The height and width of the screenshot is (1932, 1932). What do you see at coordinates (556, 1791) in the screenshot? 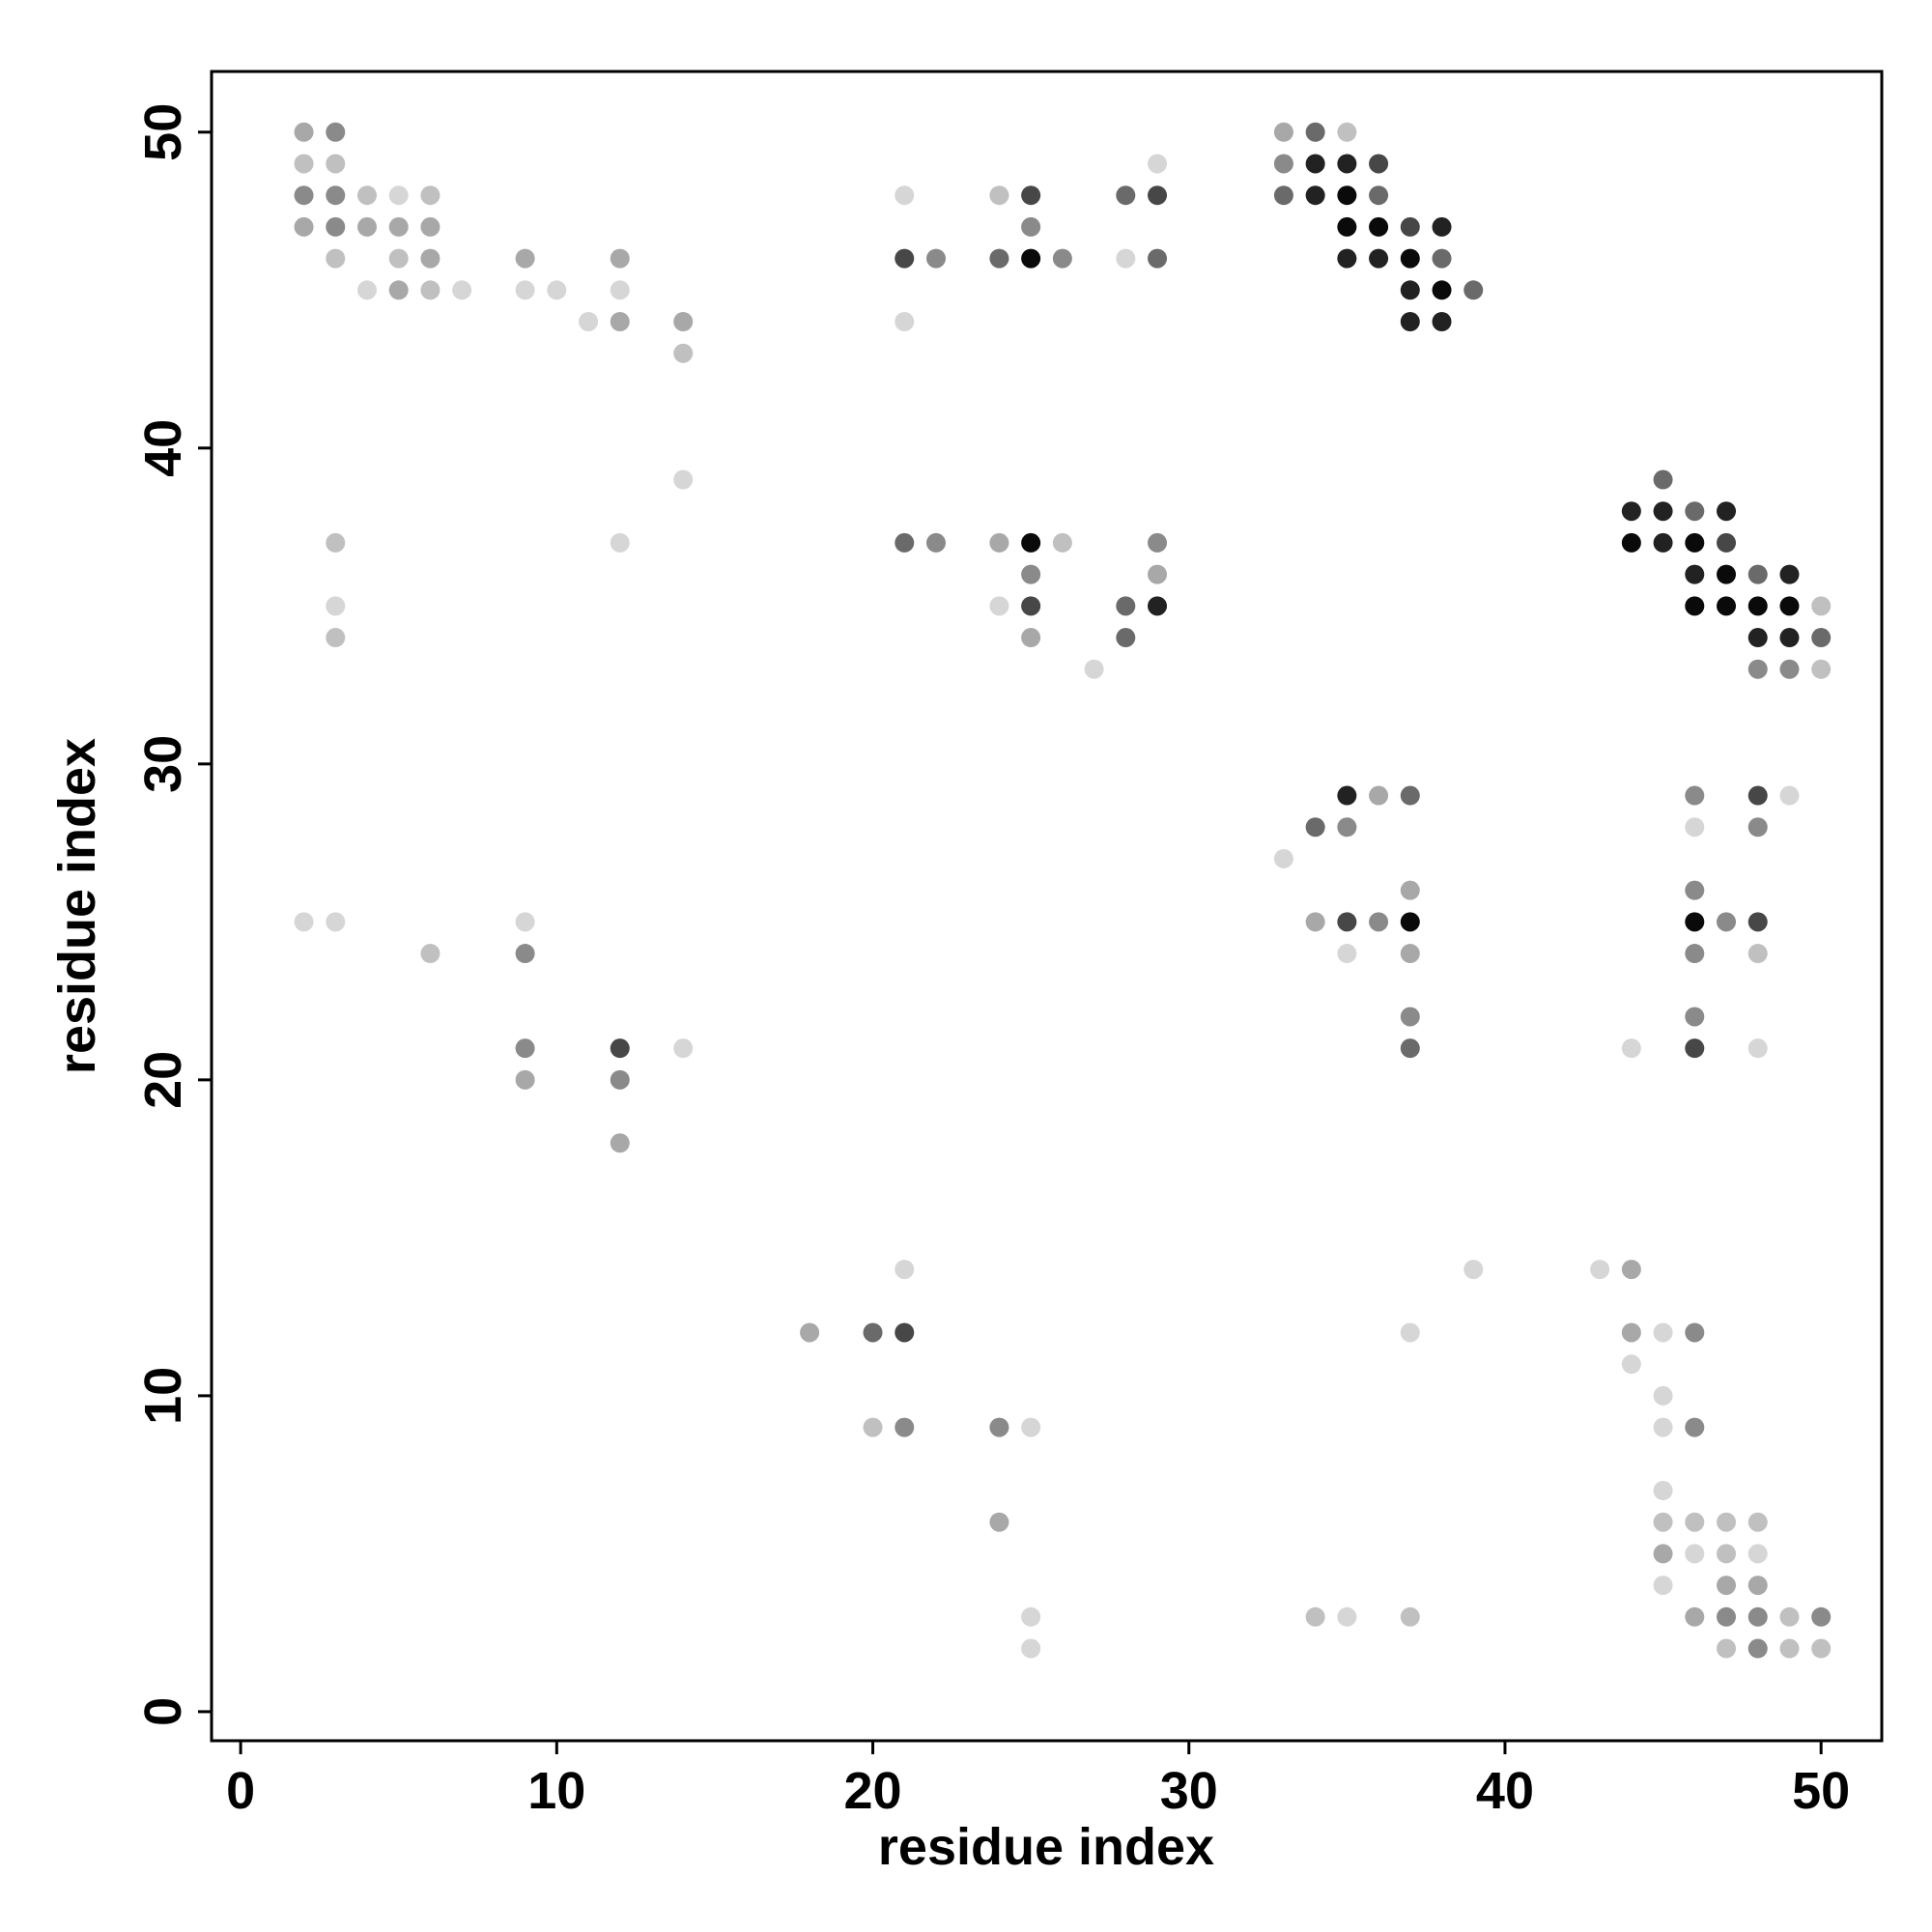
I see `x-tick-label: 10` at bounding box center [556, 1791].